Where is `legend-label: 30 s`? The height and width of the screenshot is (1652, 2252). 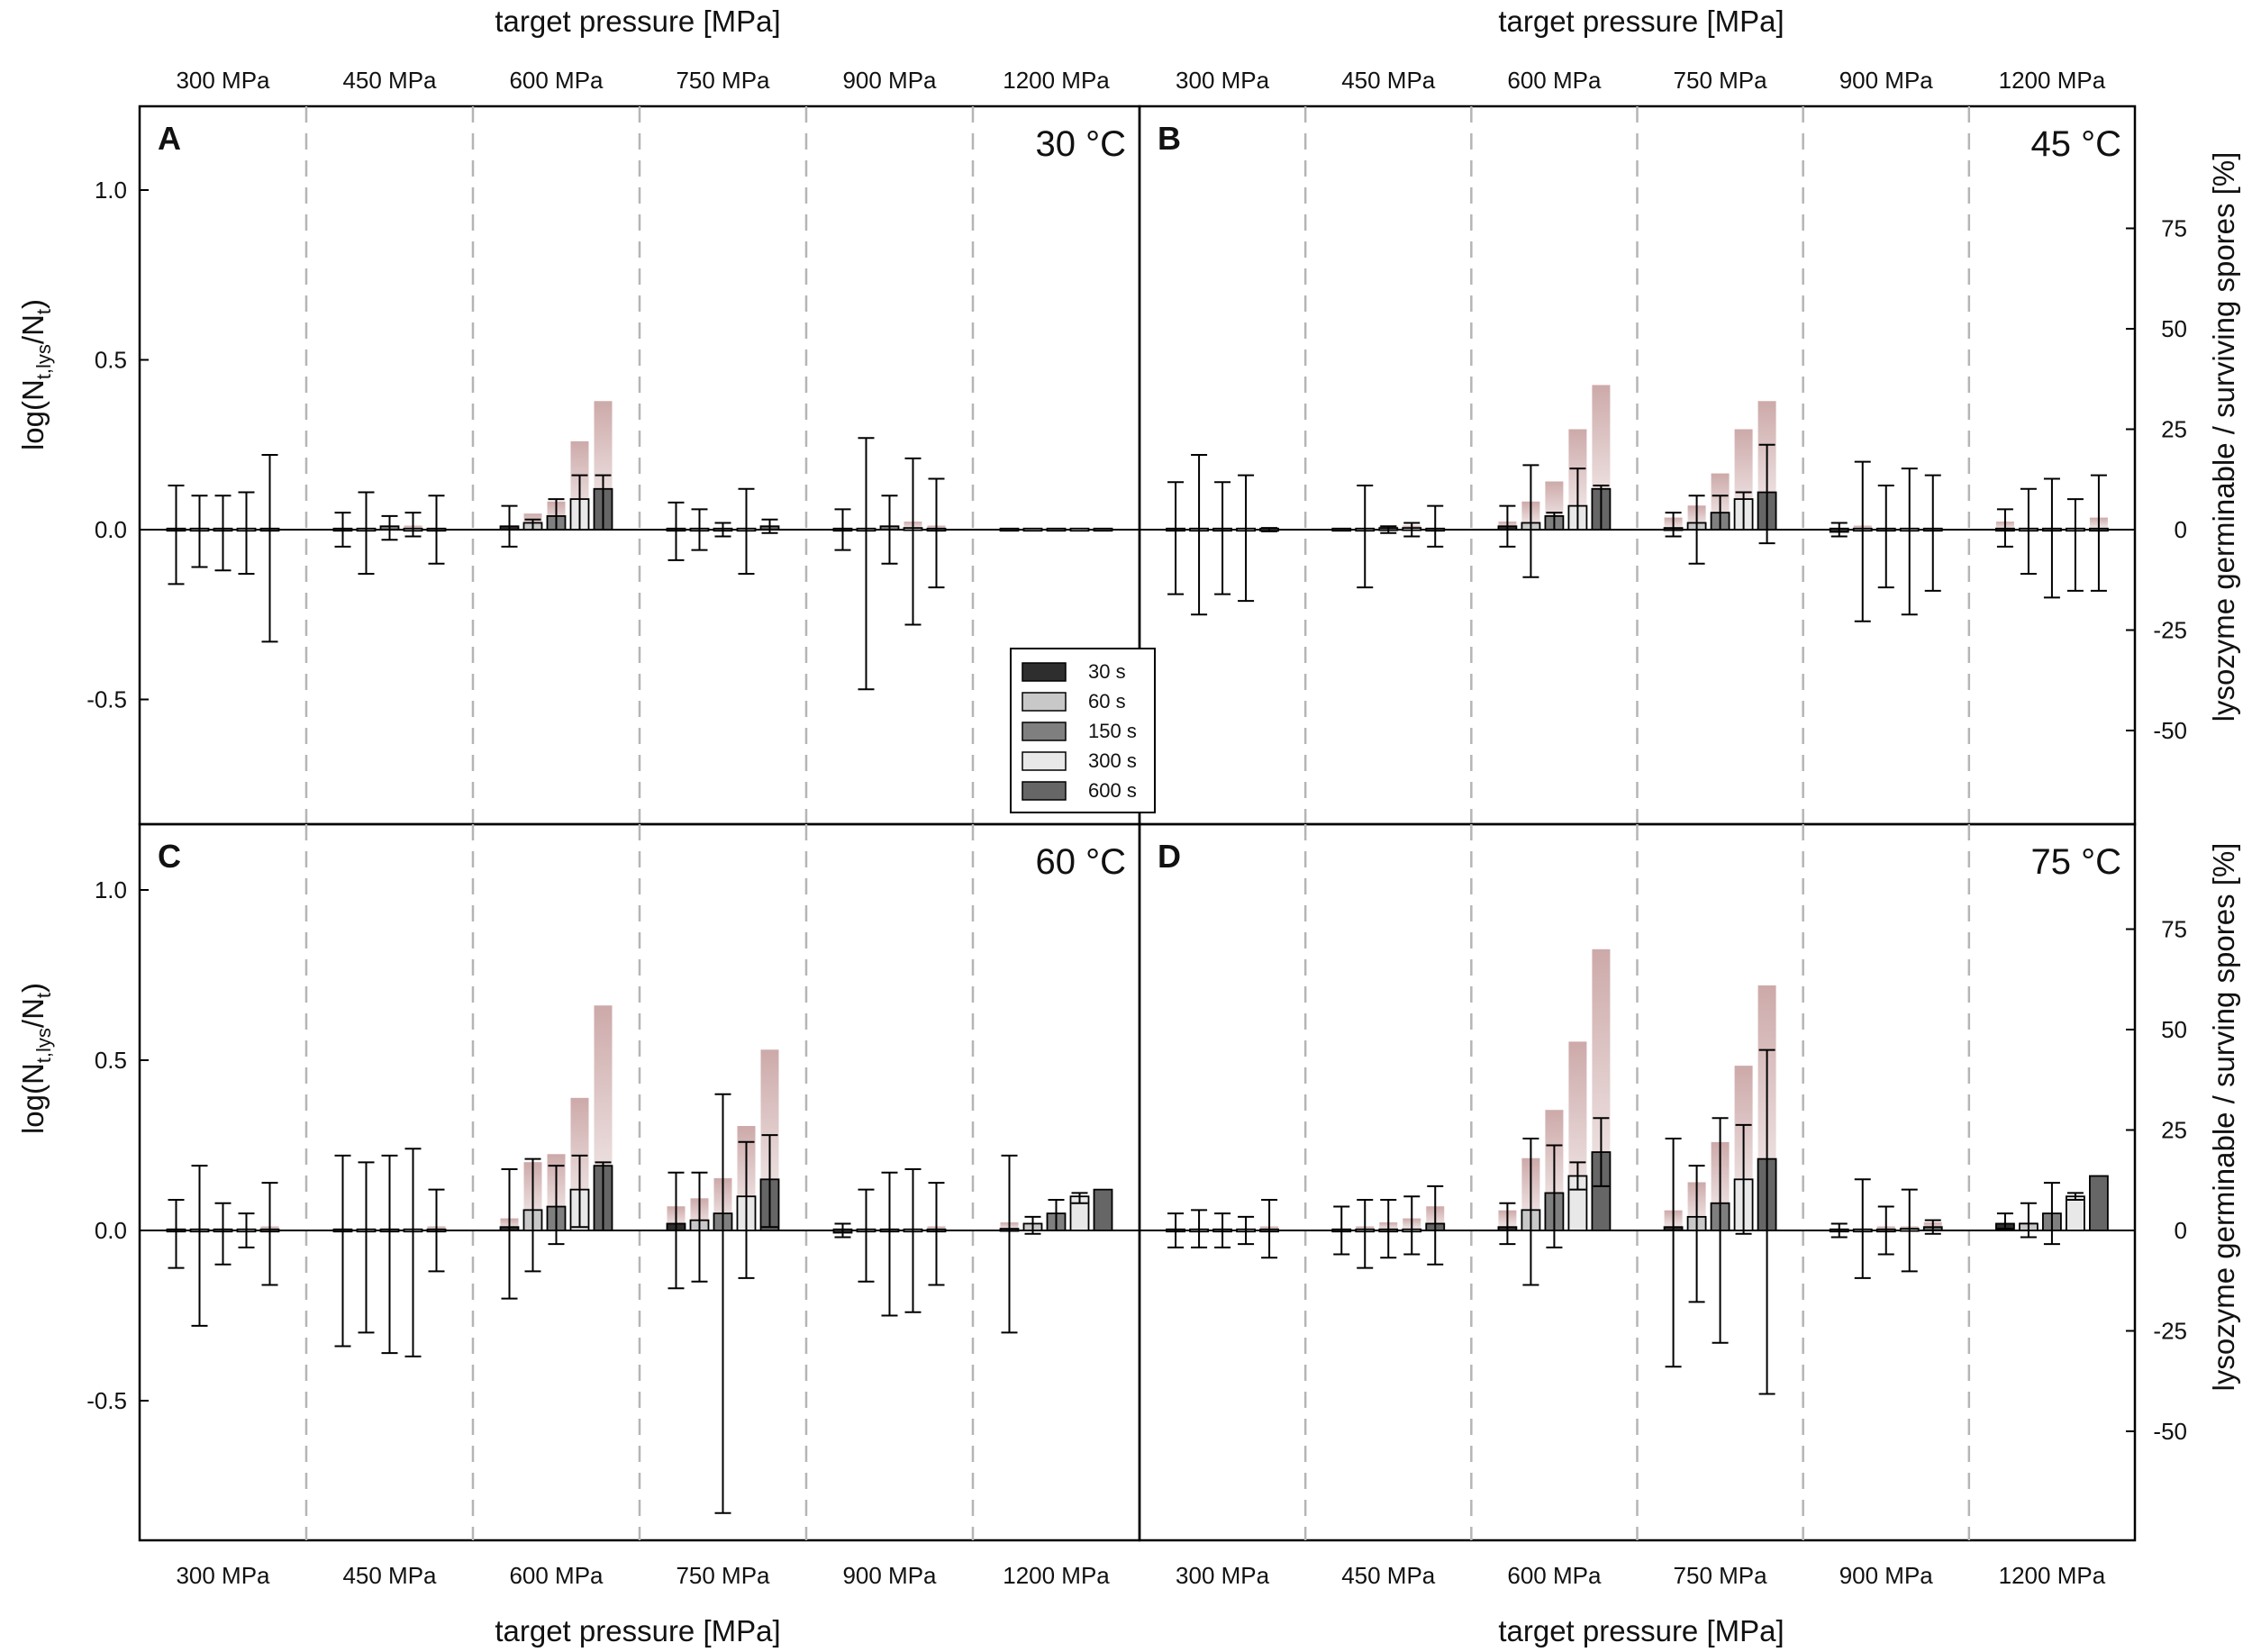
legend-label: 30 s is located at coordinates (1107, 671).